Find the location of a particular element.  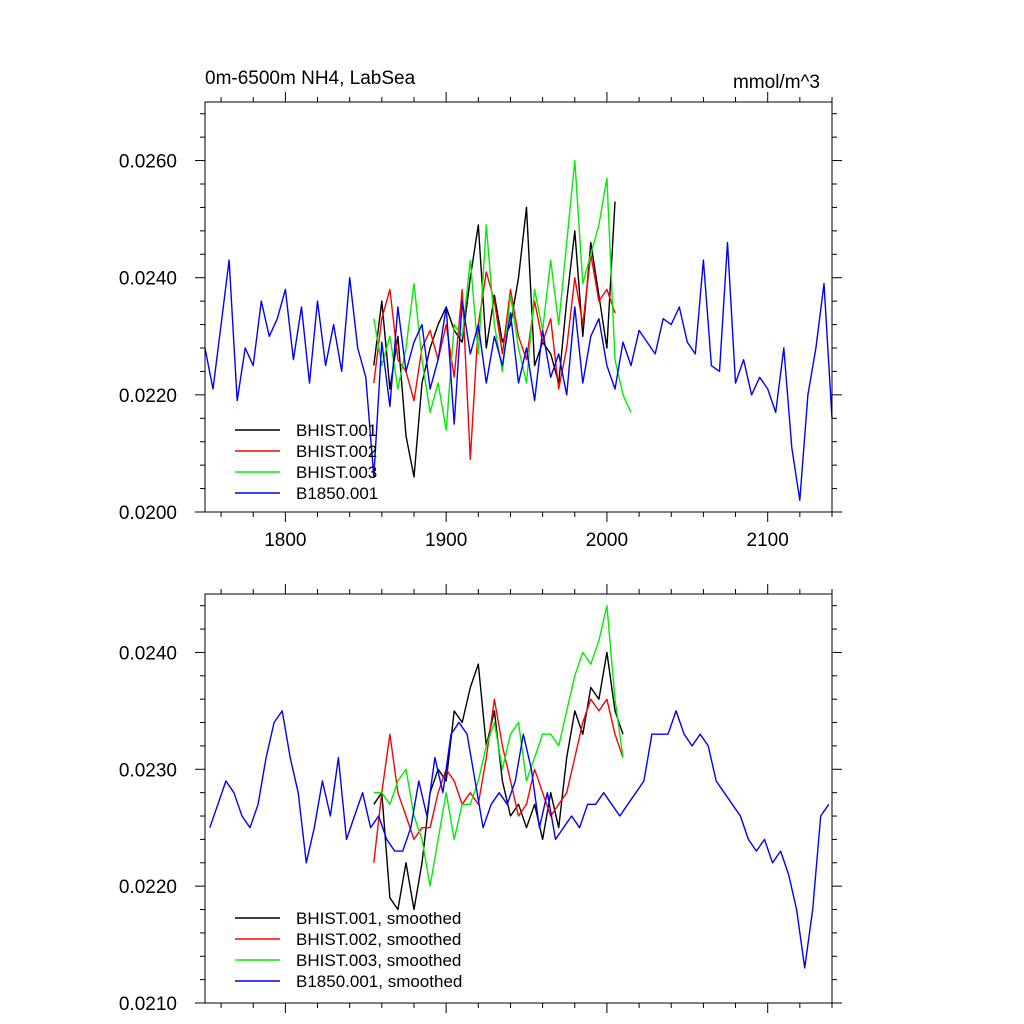

y-tick-label: 0.0200 is located at coordinates (148, 513).